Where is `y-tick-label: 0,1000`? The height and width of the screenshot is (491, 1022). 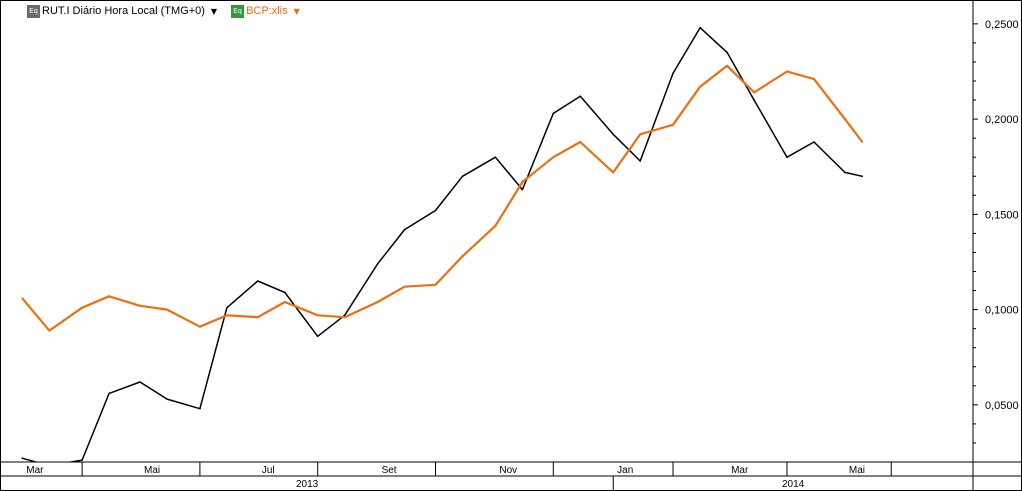 y-tick-label: 0,1000 is located at coordinates (1002, 311).